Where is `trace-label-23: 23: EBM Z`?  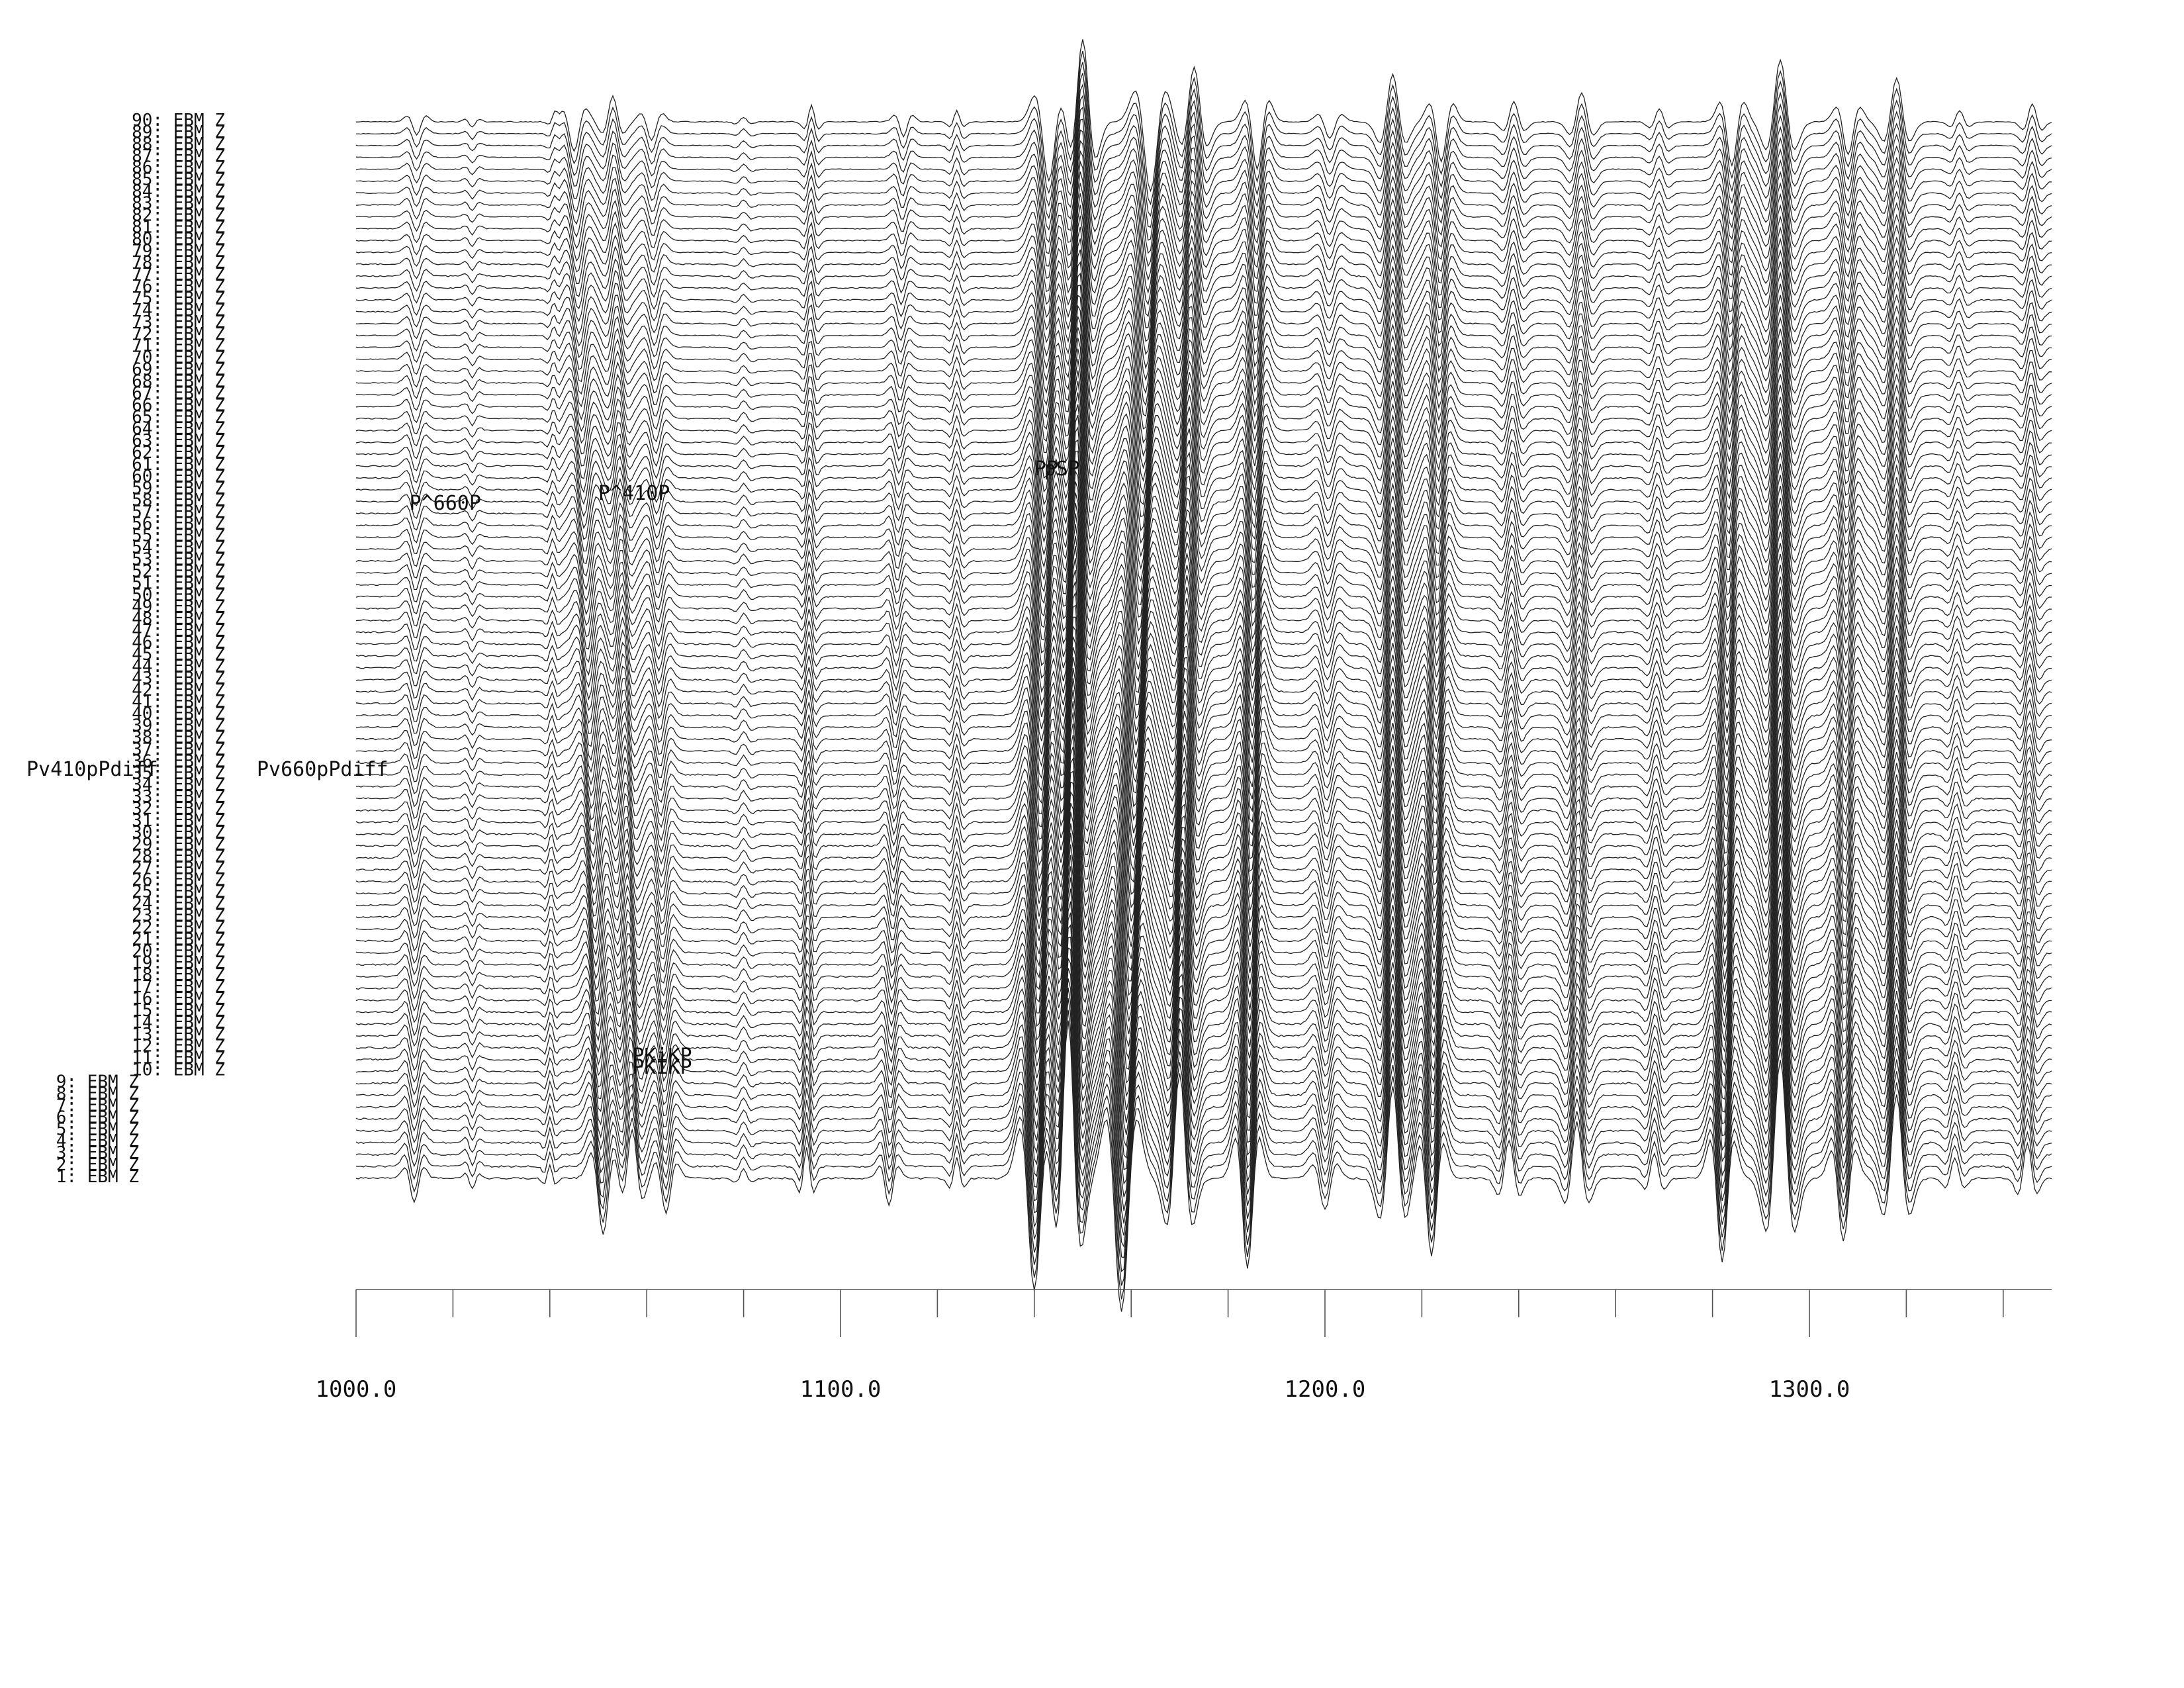
trace-label-23: 23: EBM Z is located at coordinates (178, 915).